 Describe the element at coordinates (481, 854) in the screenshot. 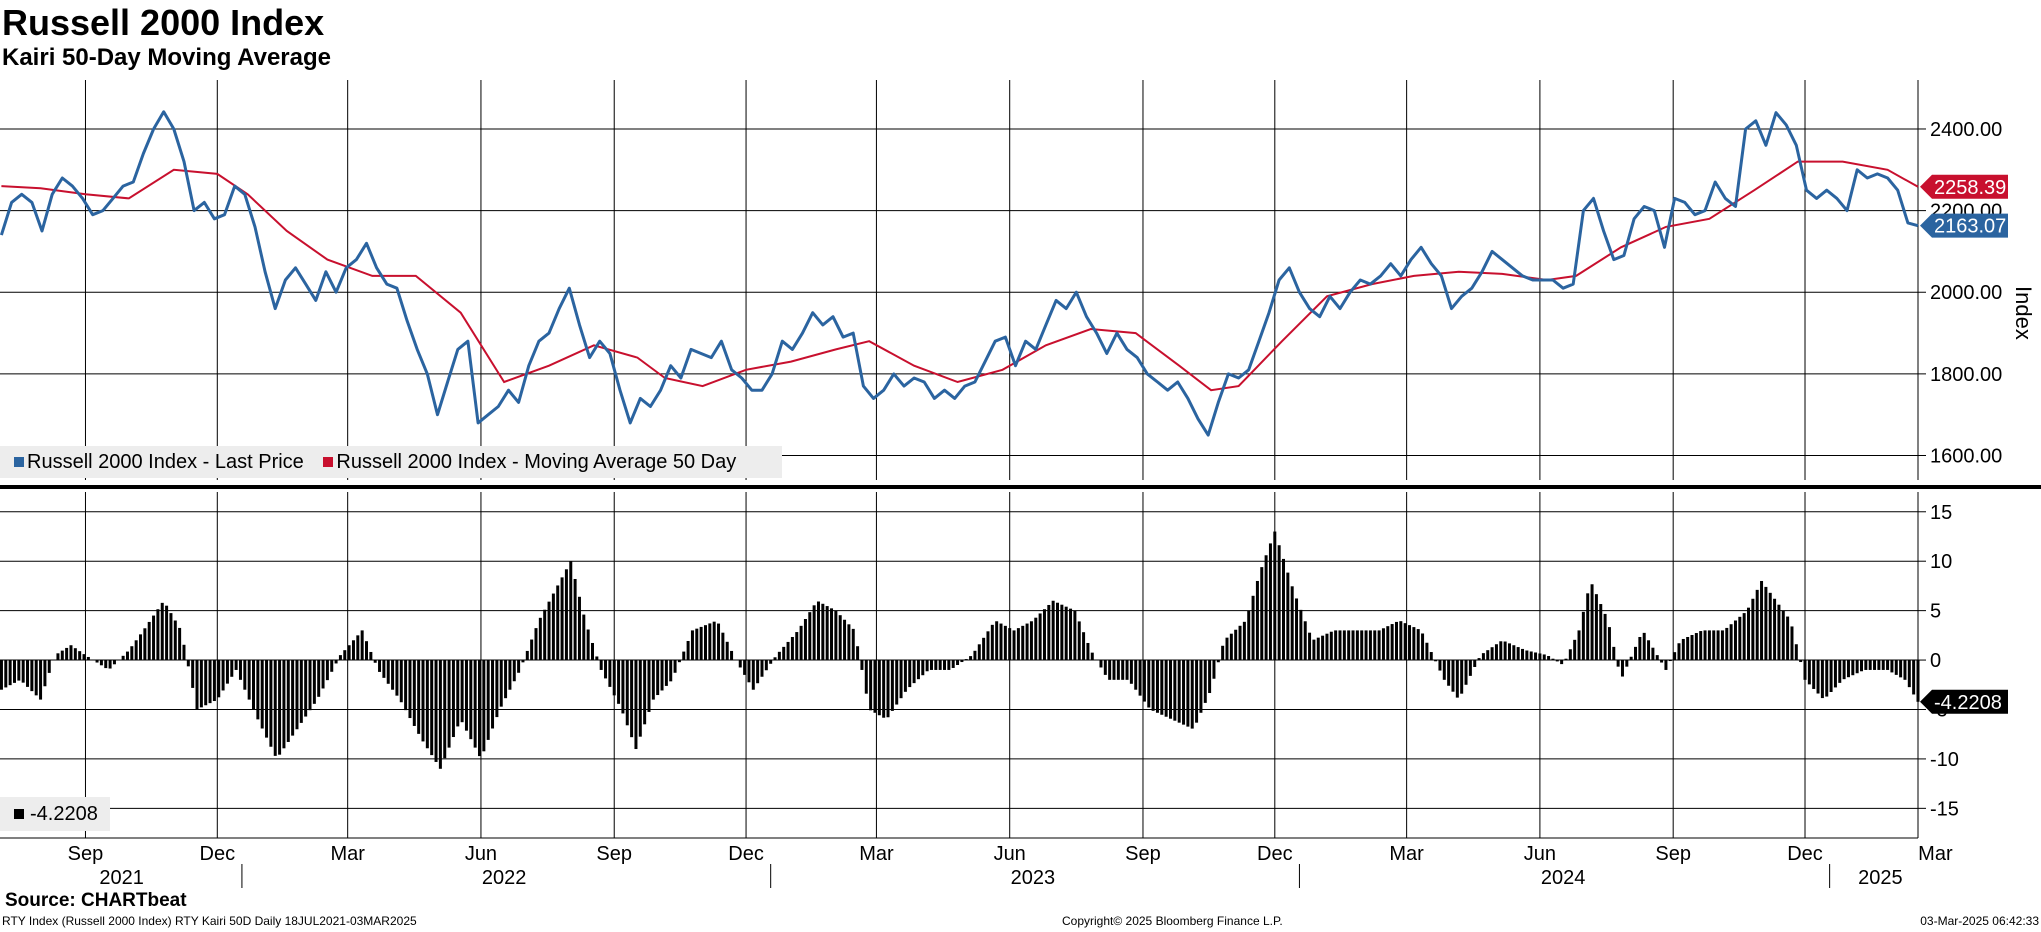

I see `x-month-label: Jun` at that location.